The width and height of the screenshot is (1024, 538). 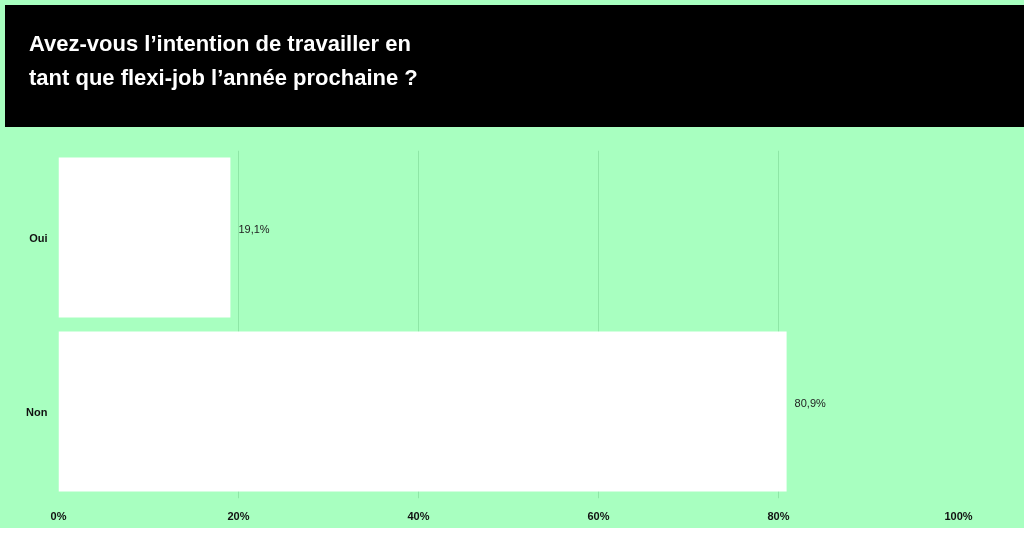 I want to click on data-label: 19,1%, so click(x=254, y=228).